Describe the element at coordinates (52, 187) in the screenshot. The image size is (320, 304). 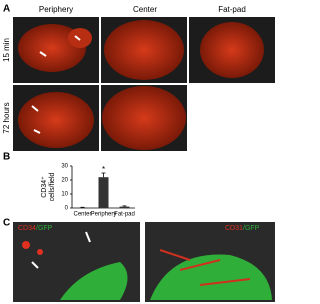
I see `y-axis-label: cells/field` at that location.